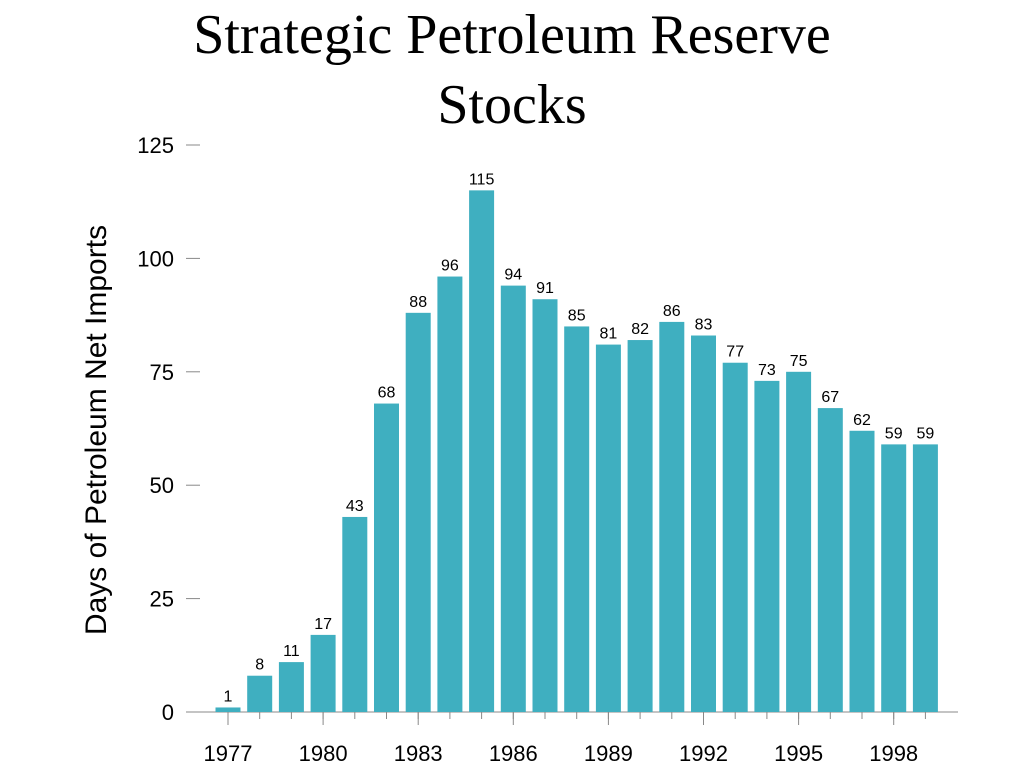 The height and width of the screenshot is (768, 1024). Describe the element at coordinates (672, 516) in the screenshot. I see `bar-1991` at that location.